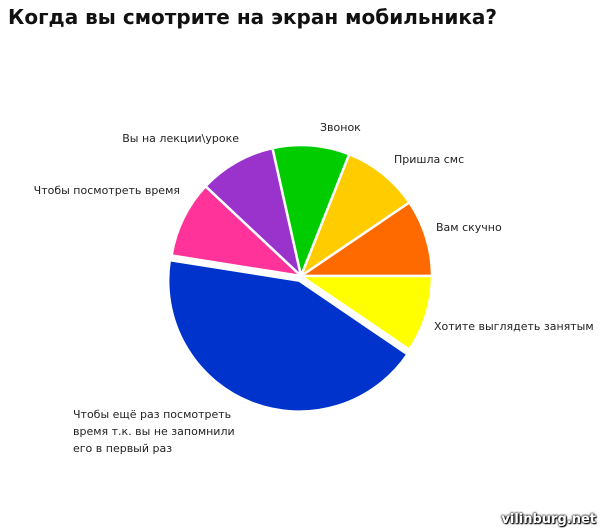  I want to click on slice-label-lecture: Вы на лекции\уроке, so click(180, 138).